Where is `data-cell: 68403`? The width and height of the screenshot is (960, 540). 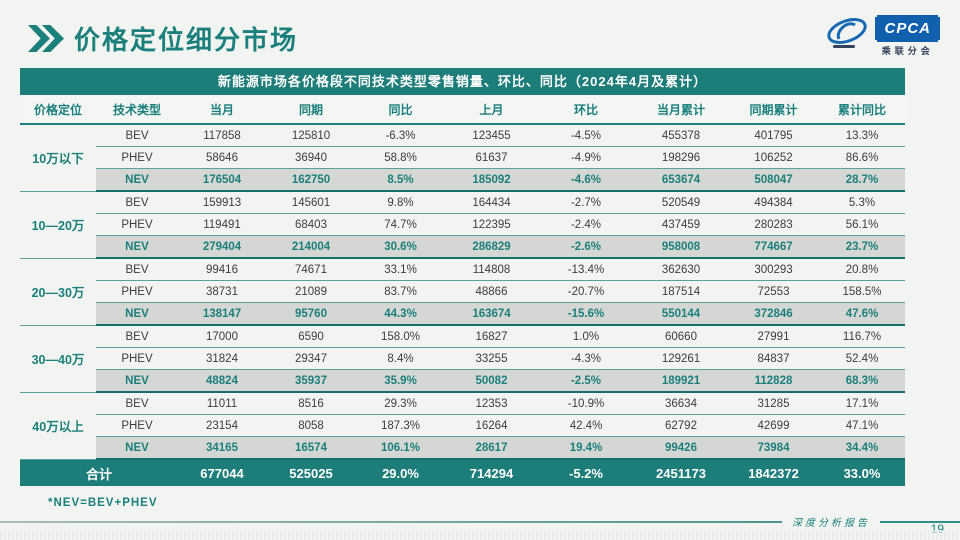 data-cell: 68403 is located at coordinates (311, 224).